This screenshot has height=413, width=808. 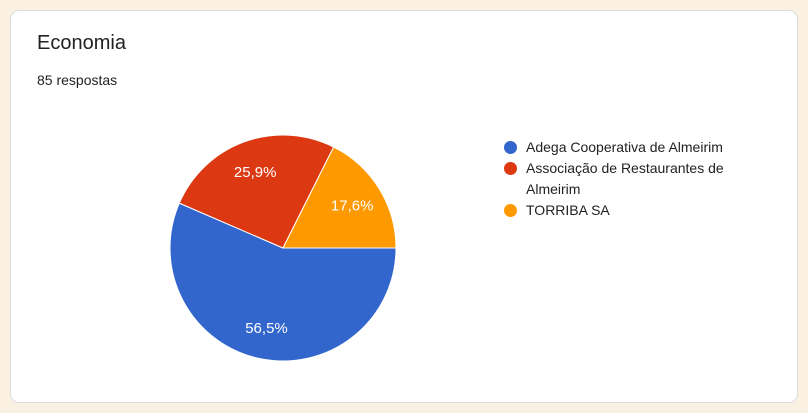 What do you see at coordinates (81, 43) in the screenshot?
I see `question-title: Economia` at bounding box center [81, 43].